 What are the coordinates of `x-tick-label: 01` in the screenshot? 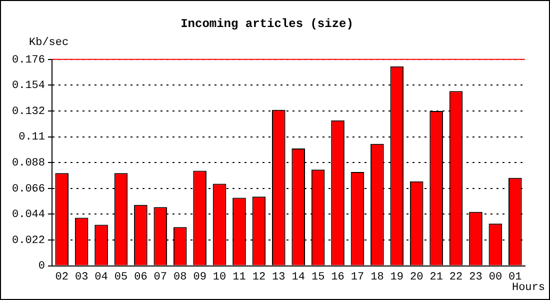 It's located at (515, 277).